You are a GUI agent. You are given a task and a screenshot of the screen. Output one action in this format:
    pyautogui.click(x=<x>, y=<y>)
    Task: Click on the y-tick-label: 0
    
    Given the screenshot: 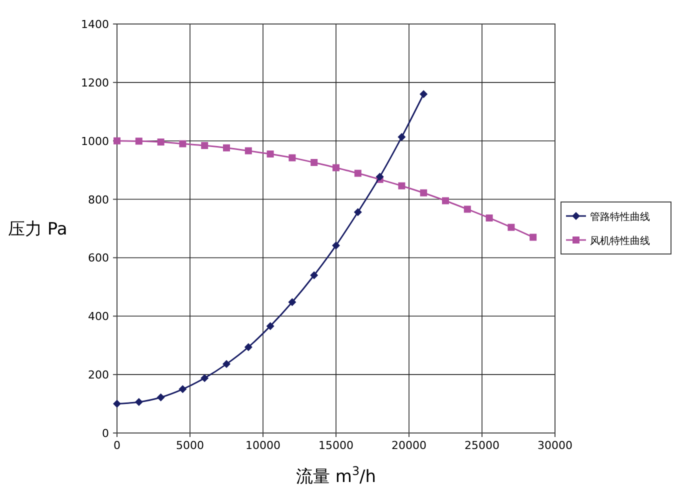 What is the action you would take?
    pyautogui.click(x=105, y=433)
    